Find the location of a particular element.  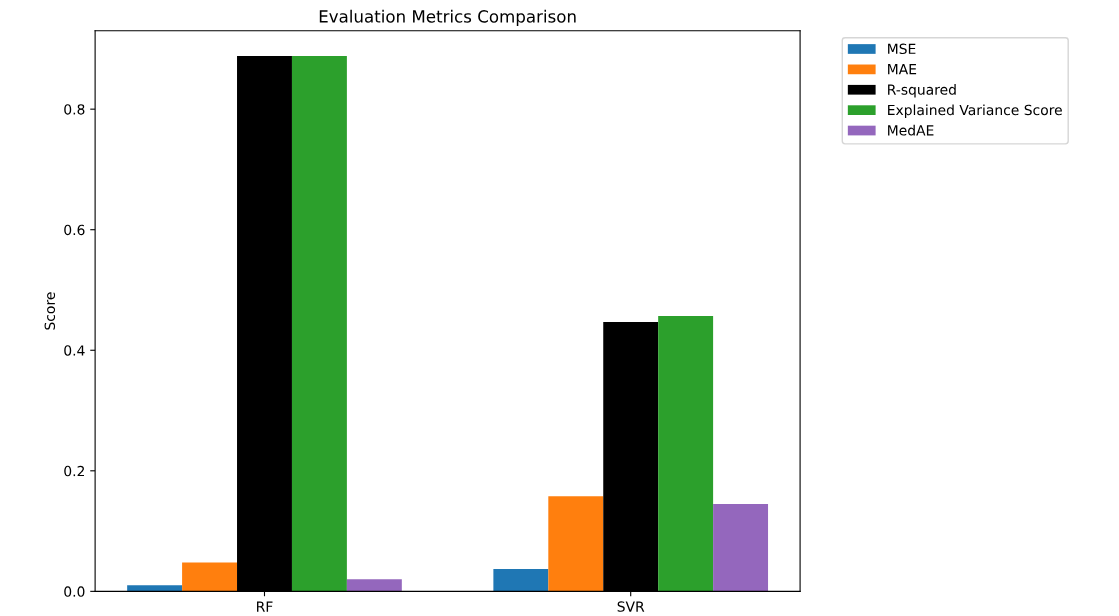

y-tick-label: 0.8 is located at coordinates (74, 109).